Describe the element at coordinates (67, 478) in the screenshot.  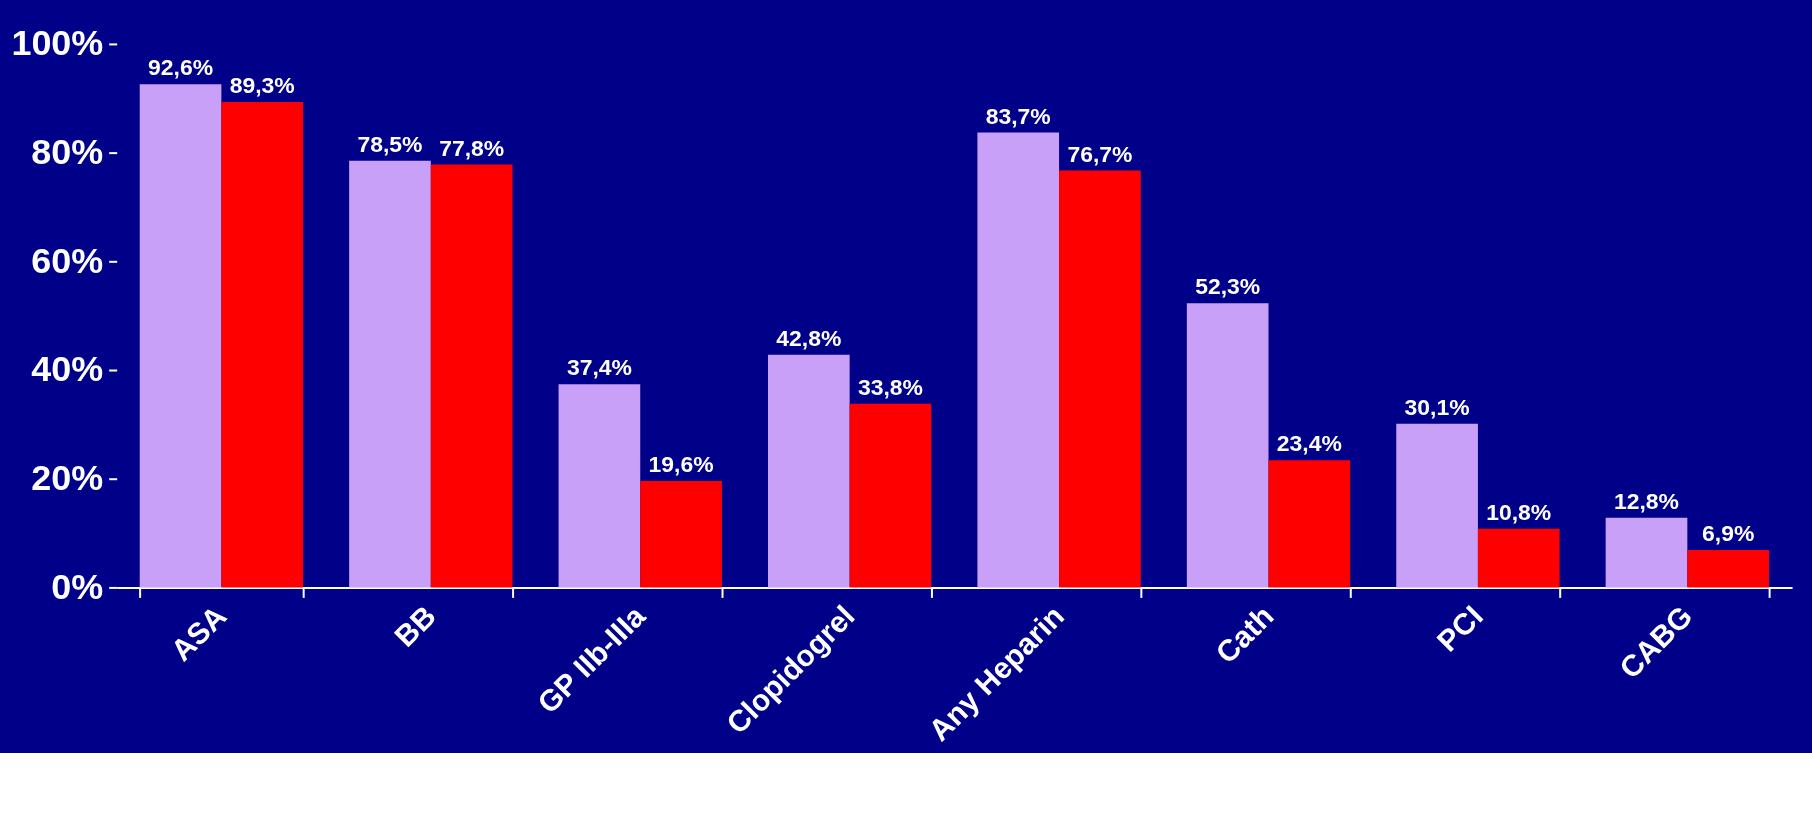
I see `y-tick-label: 20%` at that location.